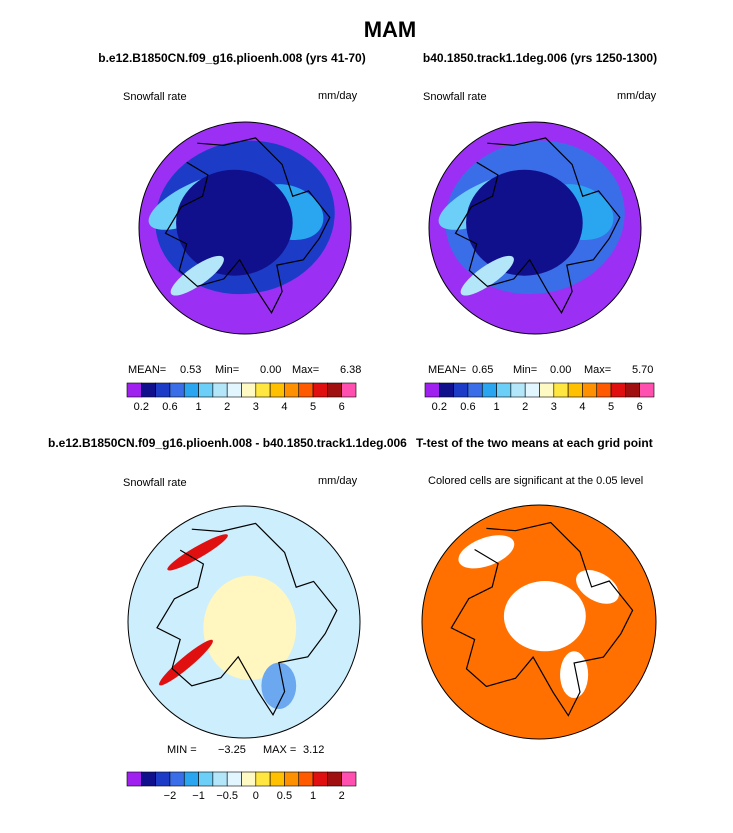 The height and width of the screenshot is (833, 733). I want to click on colorbar-label: −0.5, so click(227, 796).